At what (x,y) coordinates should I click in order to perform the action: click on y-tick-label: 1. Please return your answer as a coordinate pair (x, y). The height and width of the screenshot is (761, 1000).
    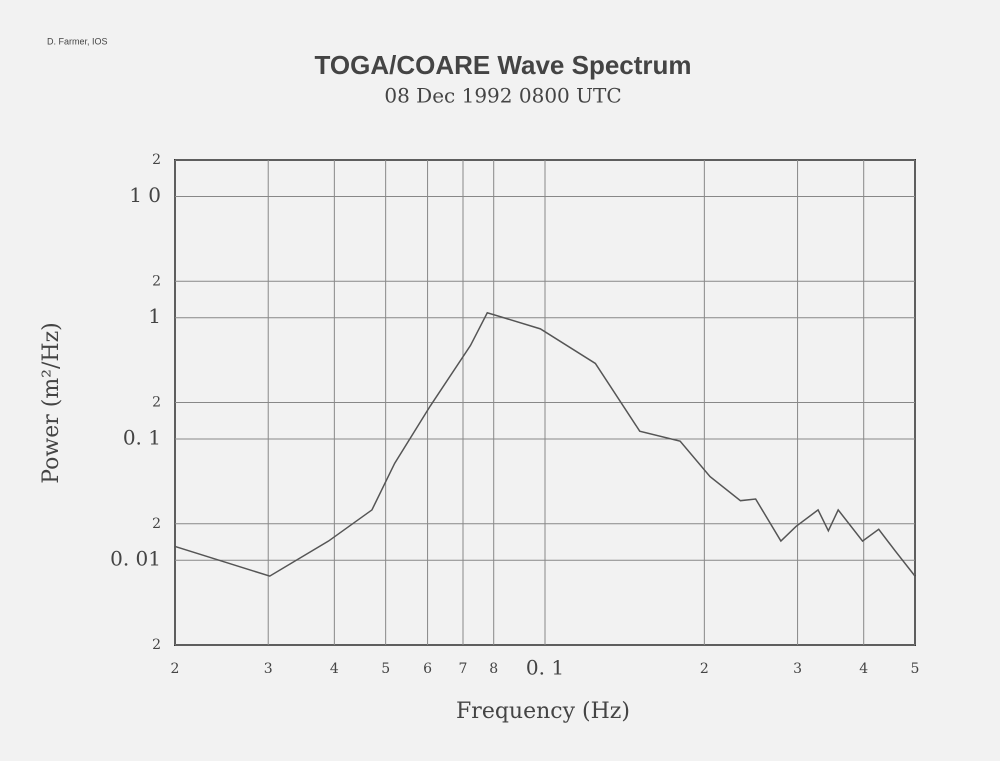
    Looking at the image, I should click on (154, 316).